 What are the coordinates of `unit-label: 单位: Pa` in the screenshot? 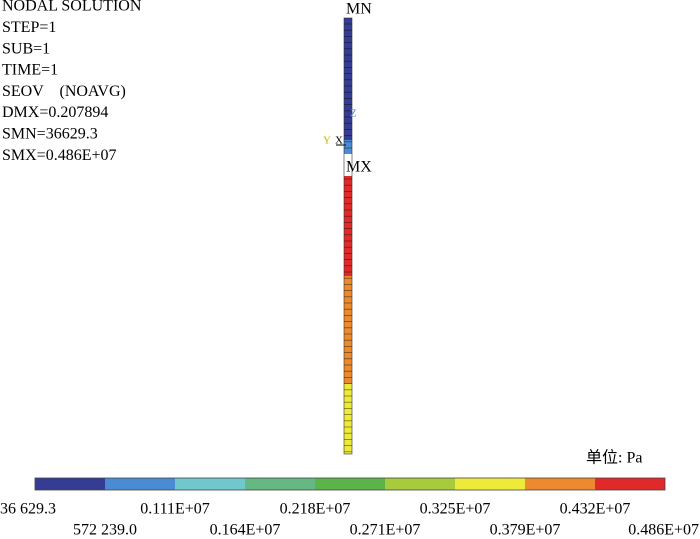 It's located at (614, 458).